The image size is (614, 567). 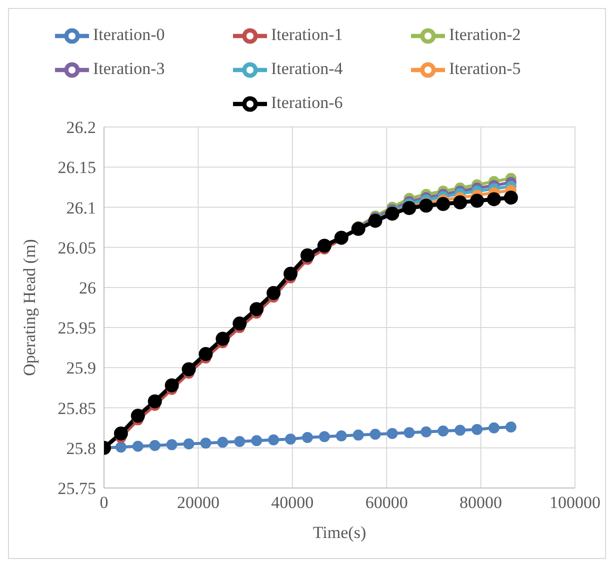 I want to click on y-tick-label: 26.1, so click(x=81, y=208).